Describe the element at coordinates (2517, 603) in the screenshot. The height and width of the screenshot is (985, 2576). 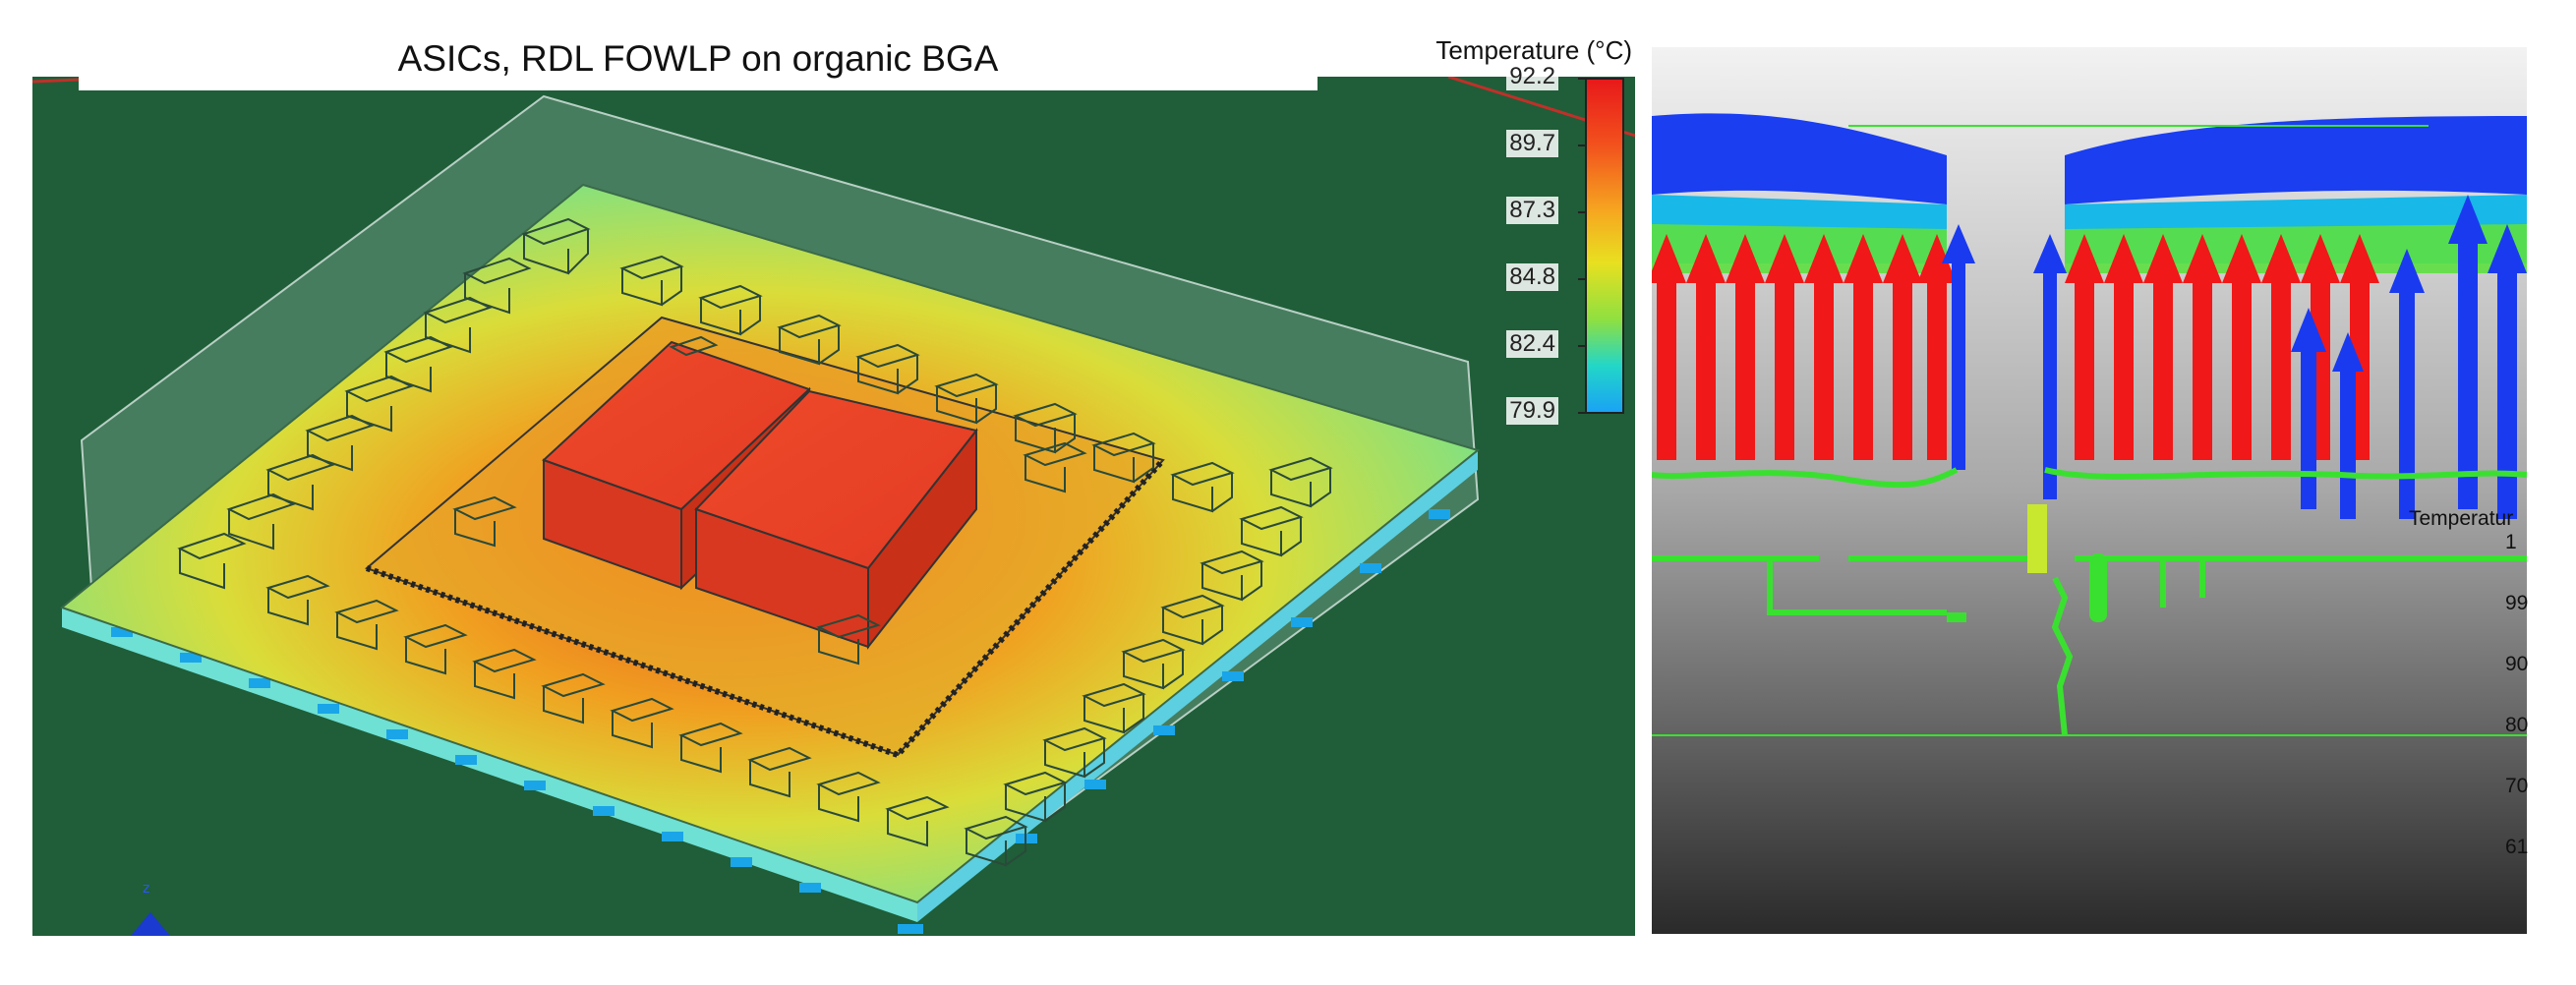
I see `right-legend-tick: 99` at that location.